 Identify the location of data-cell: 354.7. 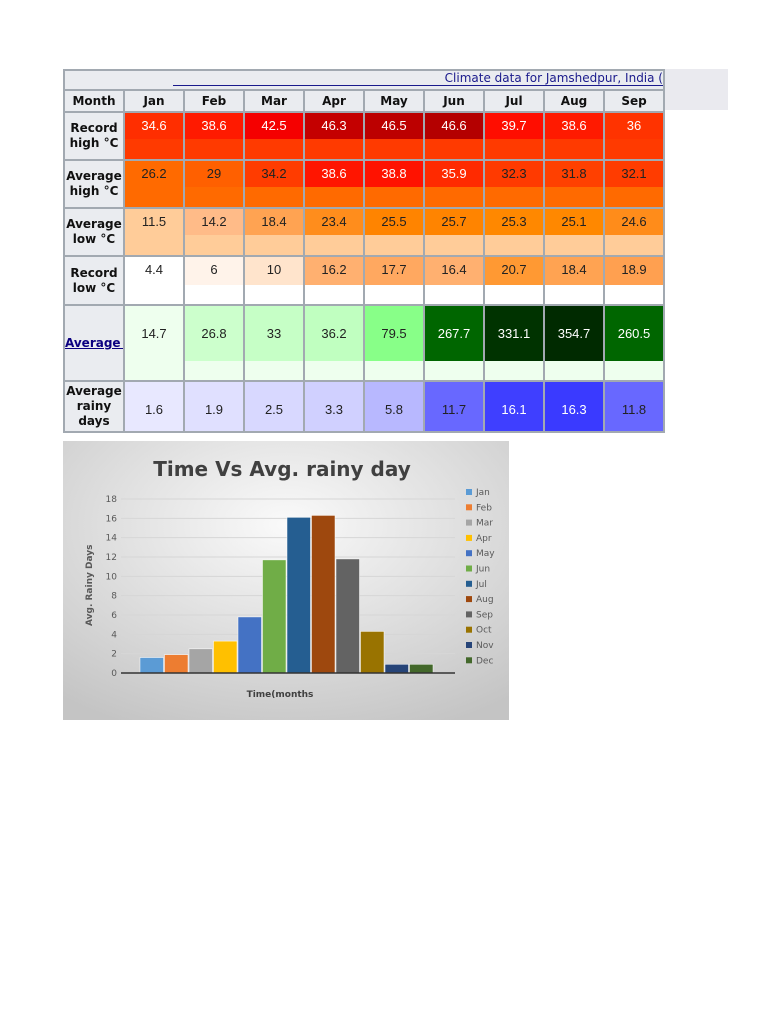
(574, 343).